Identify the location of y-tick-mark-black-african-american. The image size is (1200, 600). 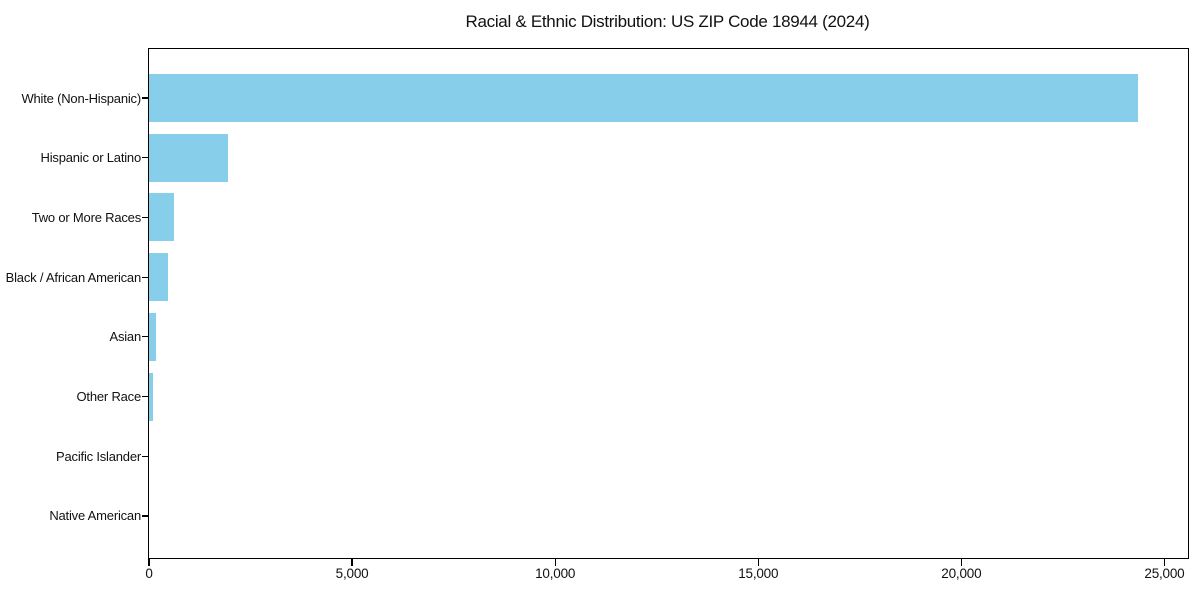
(145, 277).